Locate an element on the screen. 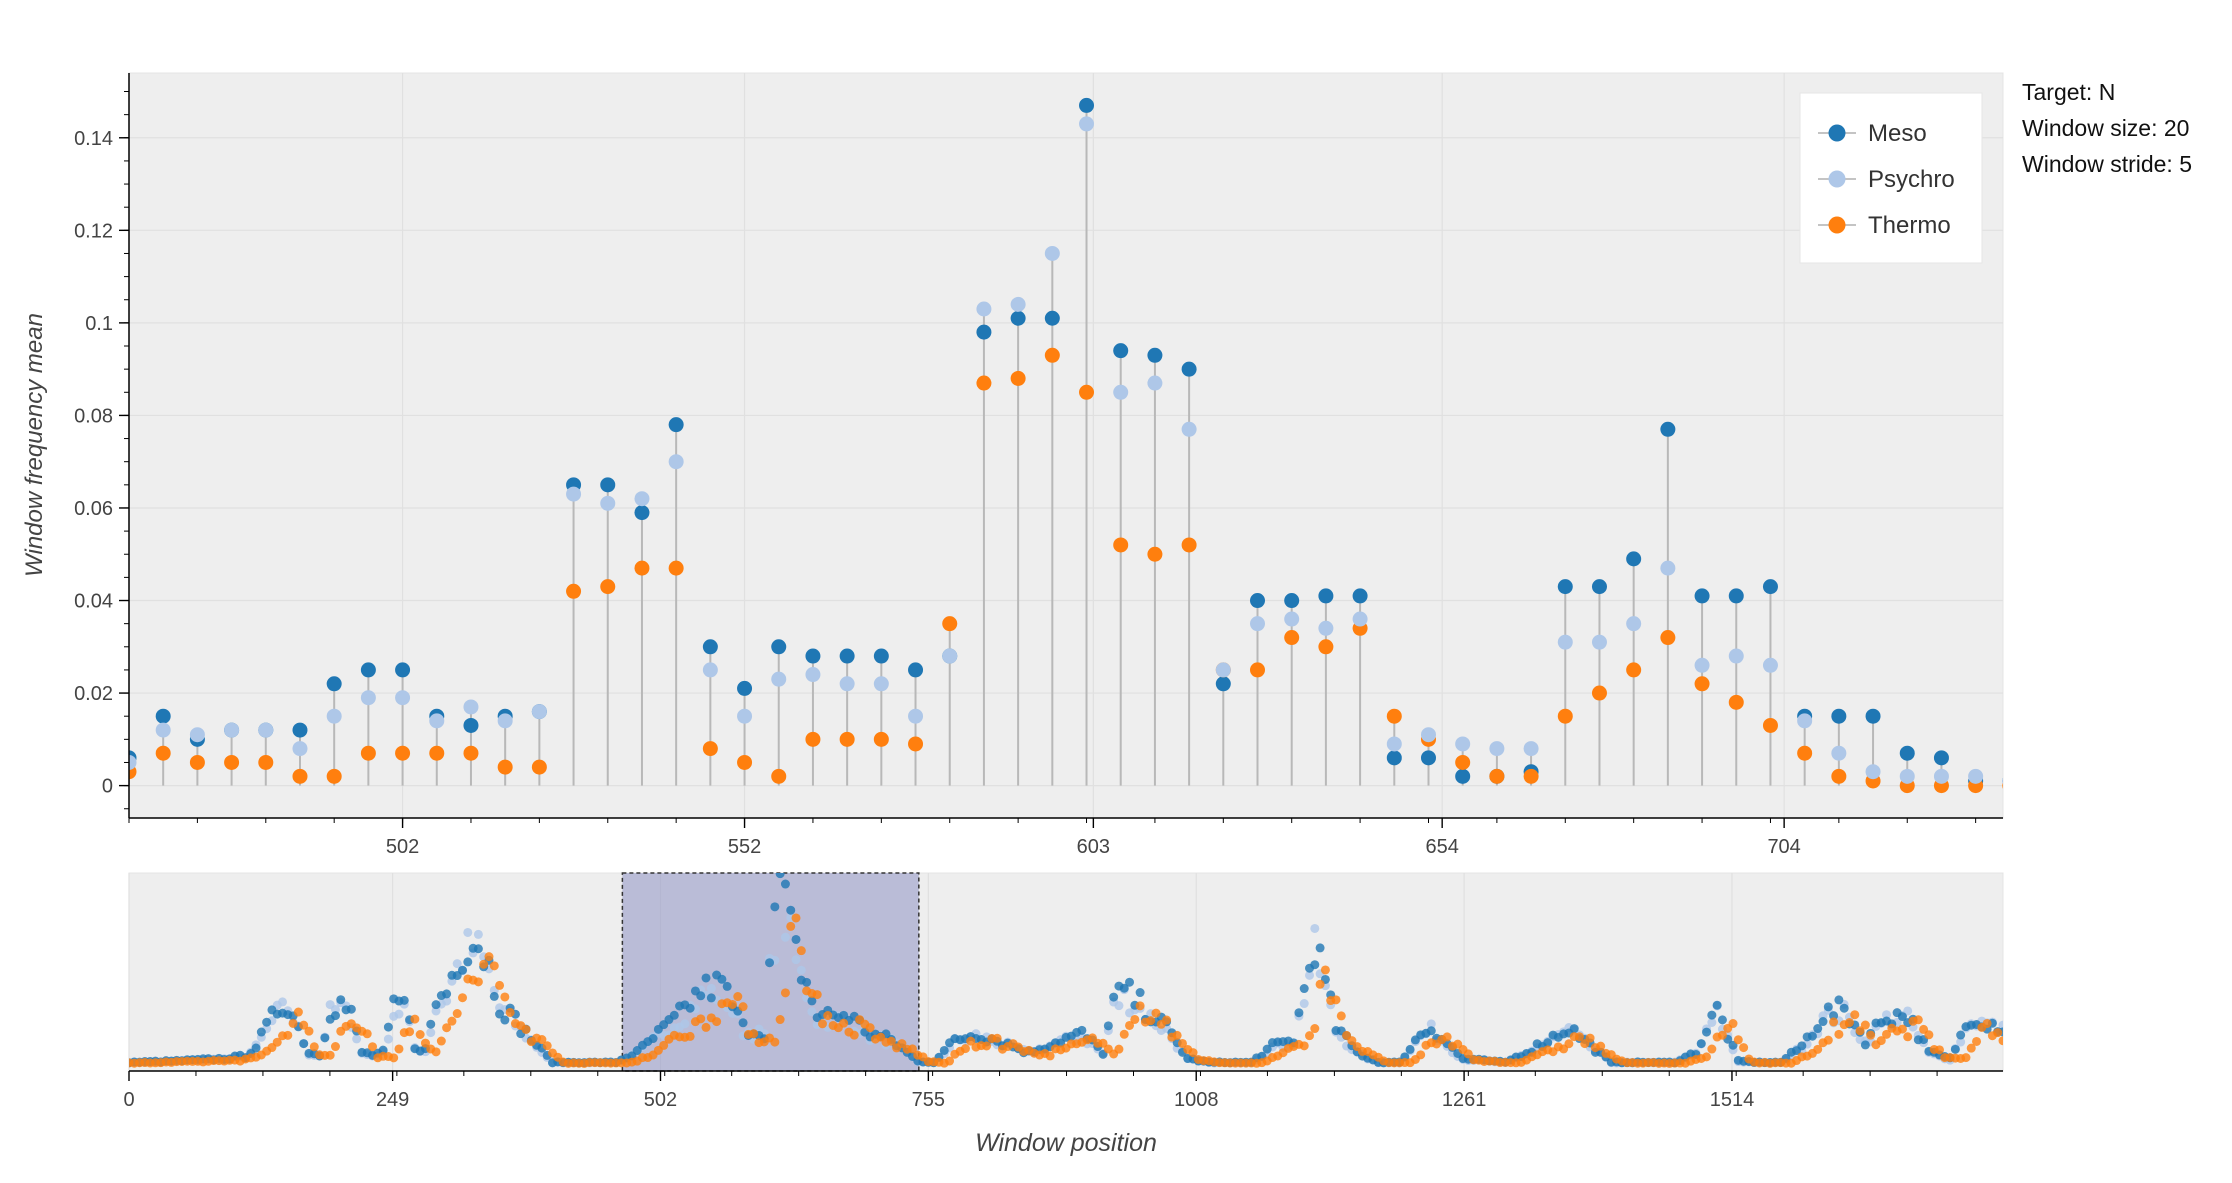  overview-x-tick-label: 1008 is located at coordinates (1196, 1100).